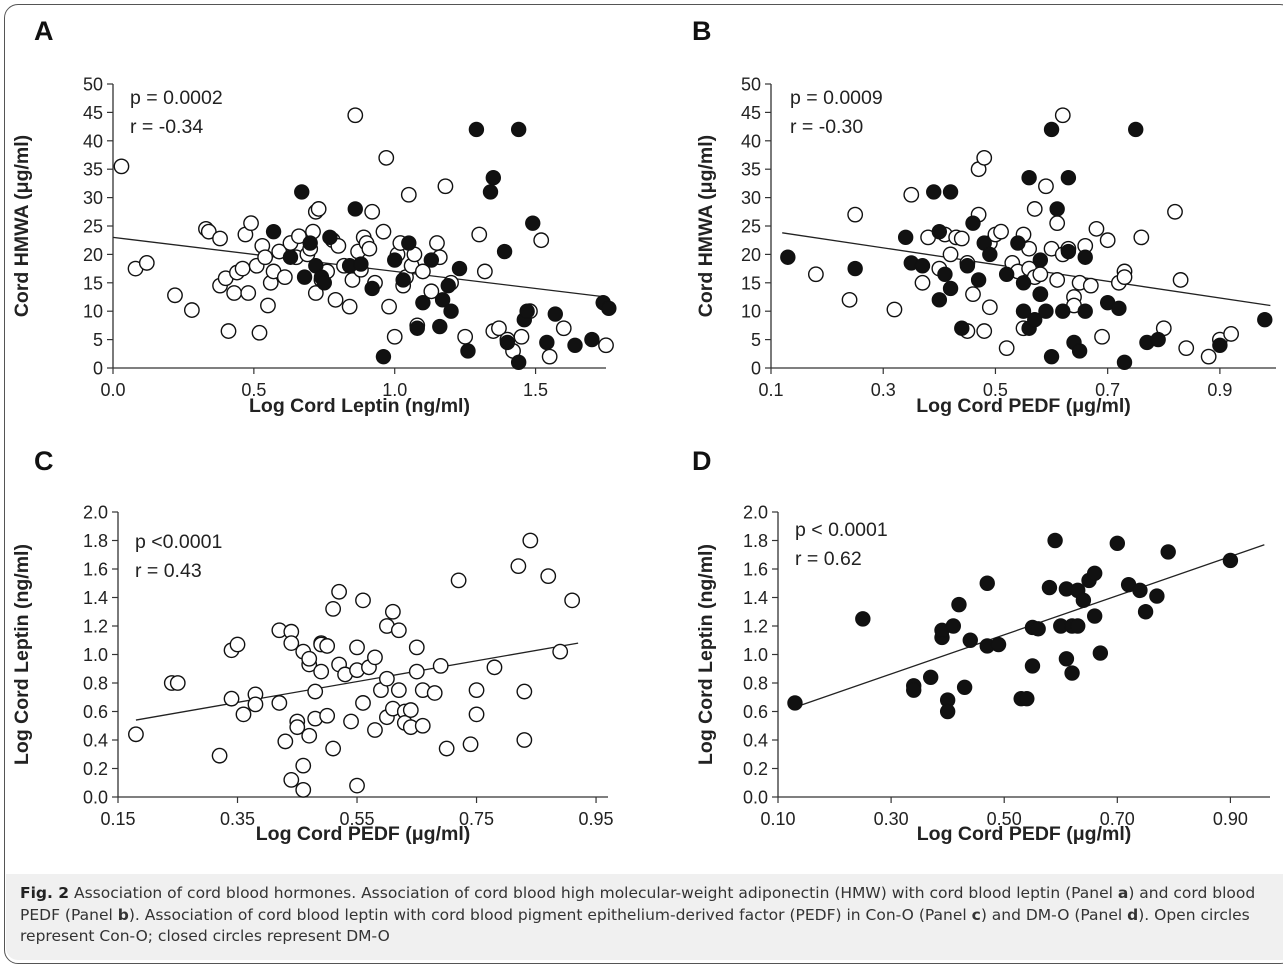  Describe the element at coordinates (770, 390) in the screenshot. I see `x-tick-label-b: 0.1` at that location.